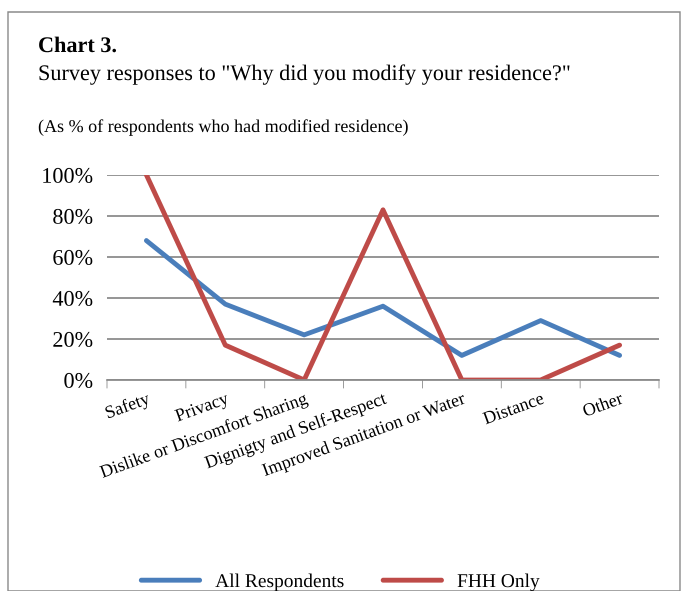  What do you see at coordinates (72, 298) in the screenshot?
I see `y-tick-label: 40%` at bounding box center [72, 298].